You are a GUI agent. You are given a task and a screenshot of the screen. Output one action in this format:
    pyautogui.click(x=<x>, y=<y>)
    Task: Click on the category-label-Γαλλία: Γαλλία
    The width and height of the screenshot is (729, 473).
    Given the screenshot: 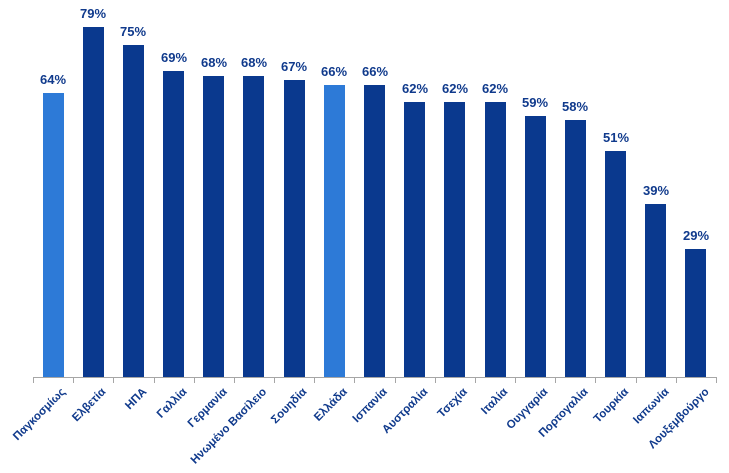 What is the action you would take?
    pyautogui.click(x=172, y=403)
    